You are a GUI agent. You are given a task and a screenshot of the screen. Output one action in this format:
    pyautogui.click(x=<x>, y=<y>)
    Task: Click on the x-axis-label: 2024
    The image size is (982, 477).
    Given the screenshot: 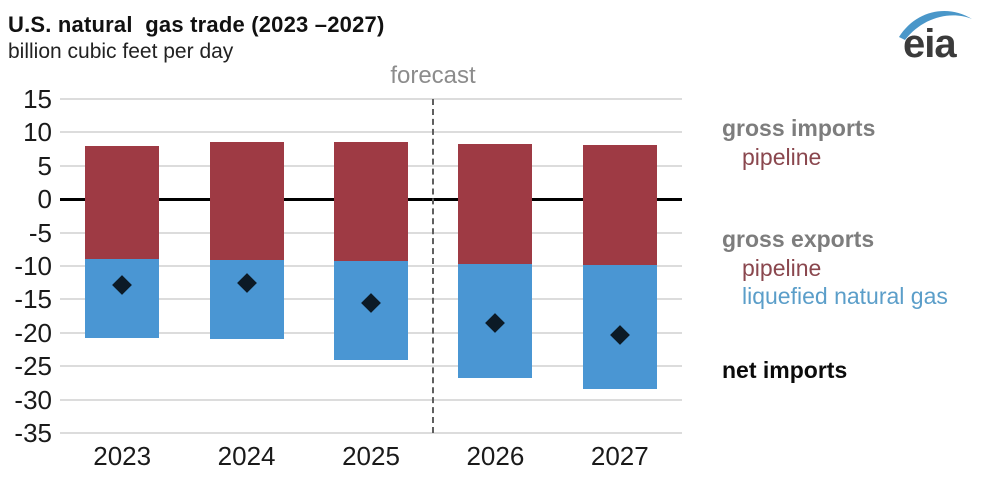 What is the action you would take?
    pyautogui.click(x=246, y=456)
    